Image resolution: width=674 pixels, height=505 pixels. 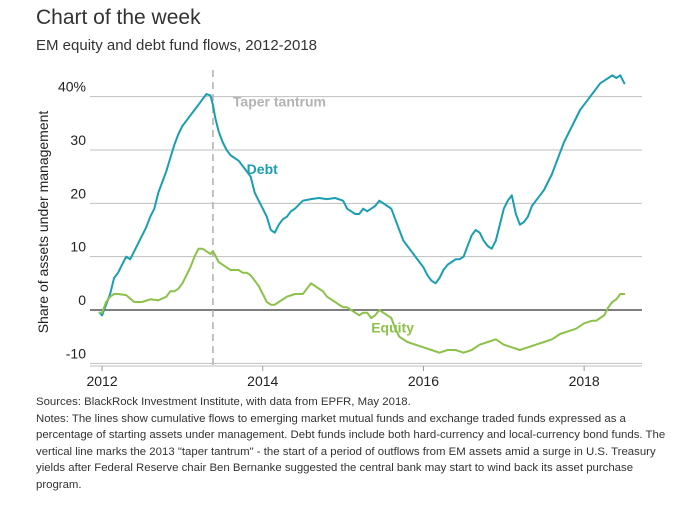 What do you see at coordinates (78, 193) in the screenshot?
I see `y-tick-label: 20` at bounding box center [78, 193].